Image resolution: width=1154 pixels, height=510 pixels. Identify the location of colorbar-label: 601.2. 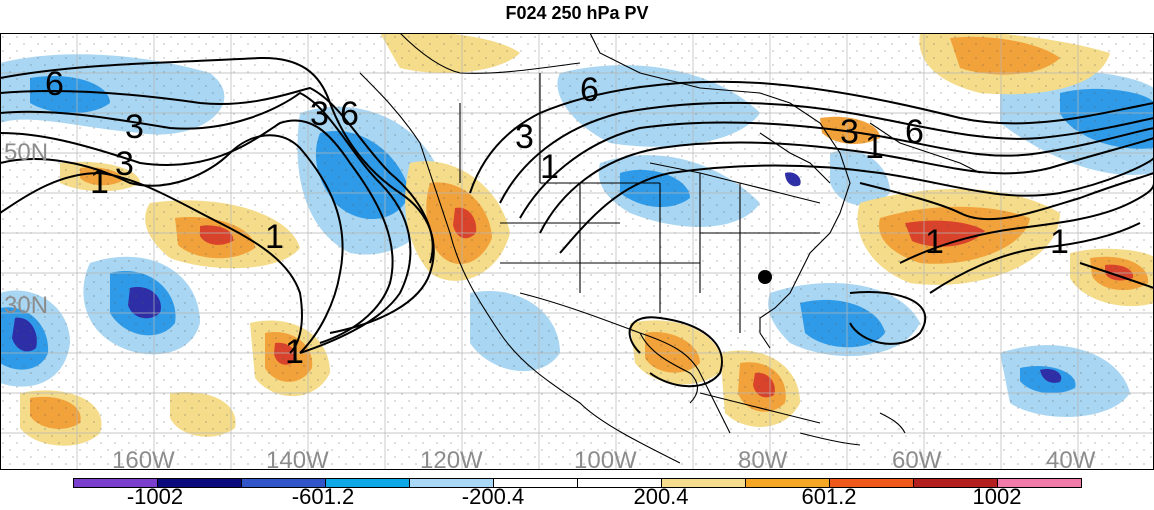
(829, 496).